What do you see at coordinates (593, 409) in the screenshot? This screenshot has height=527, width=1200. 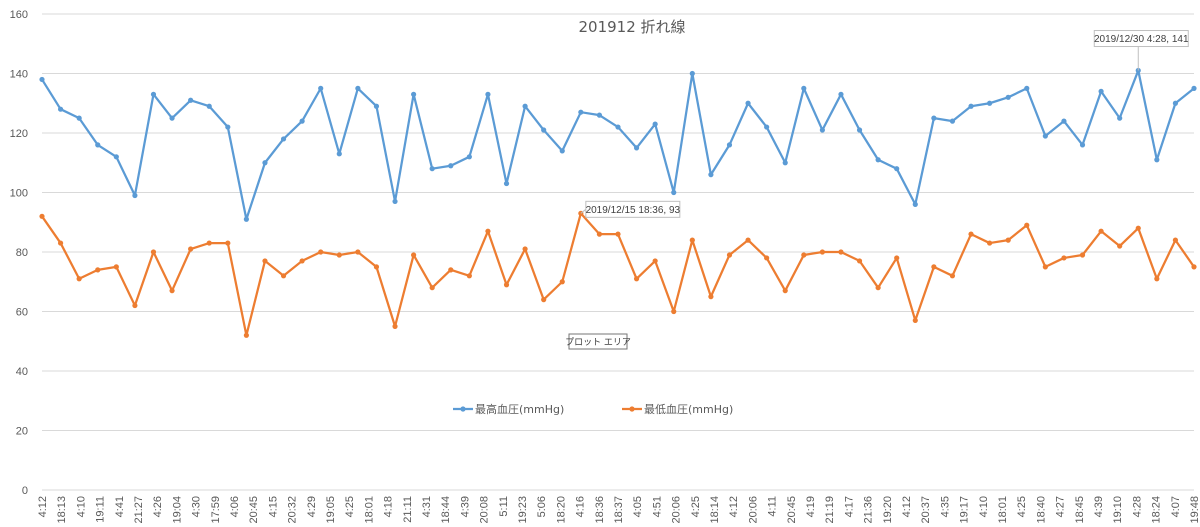 I see `legend: 最高血圧(mmHg) 最低血圧(mmHg)` at bounding box center [593, 409].